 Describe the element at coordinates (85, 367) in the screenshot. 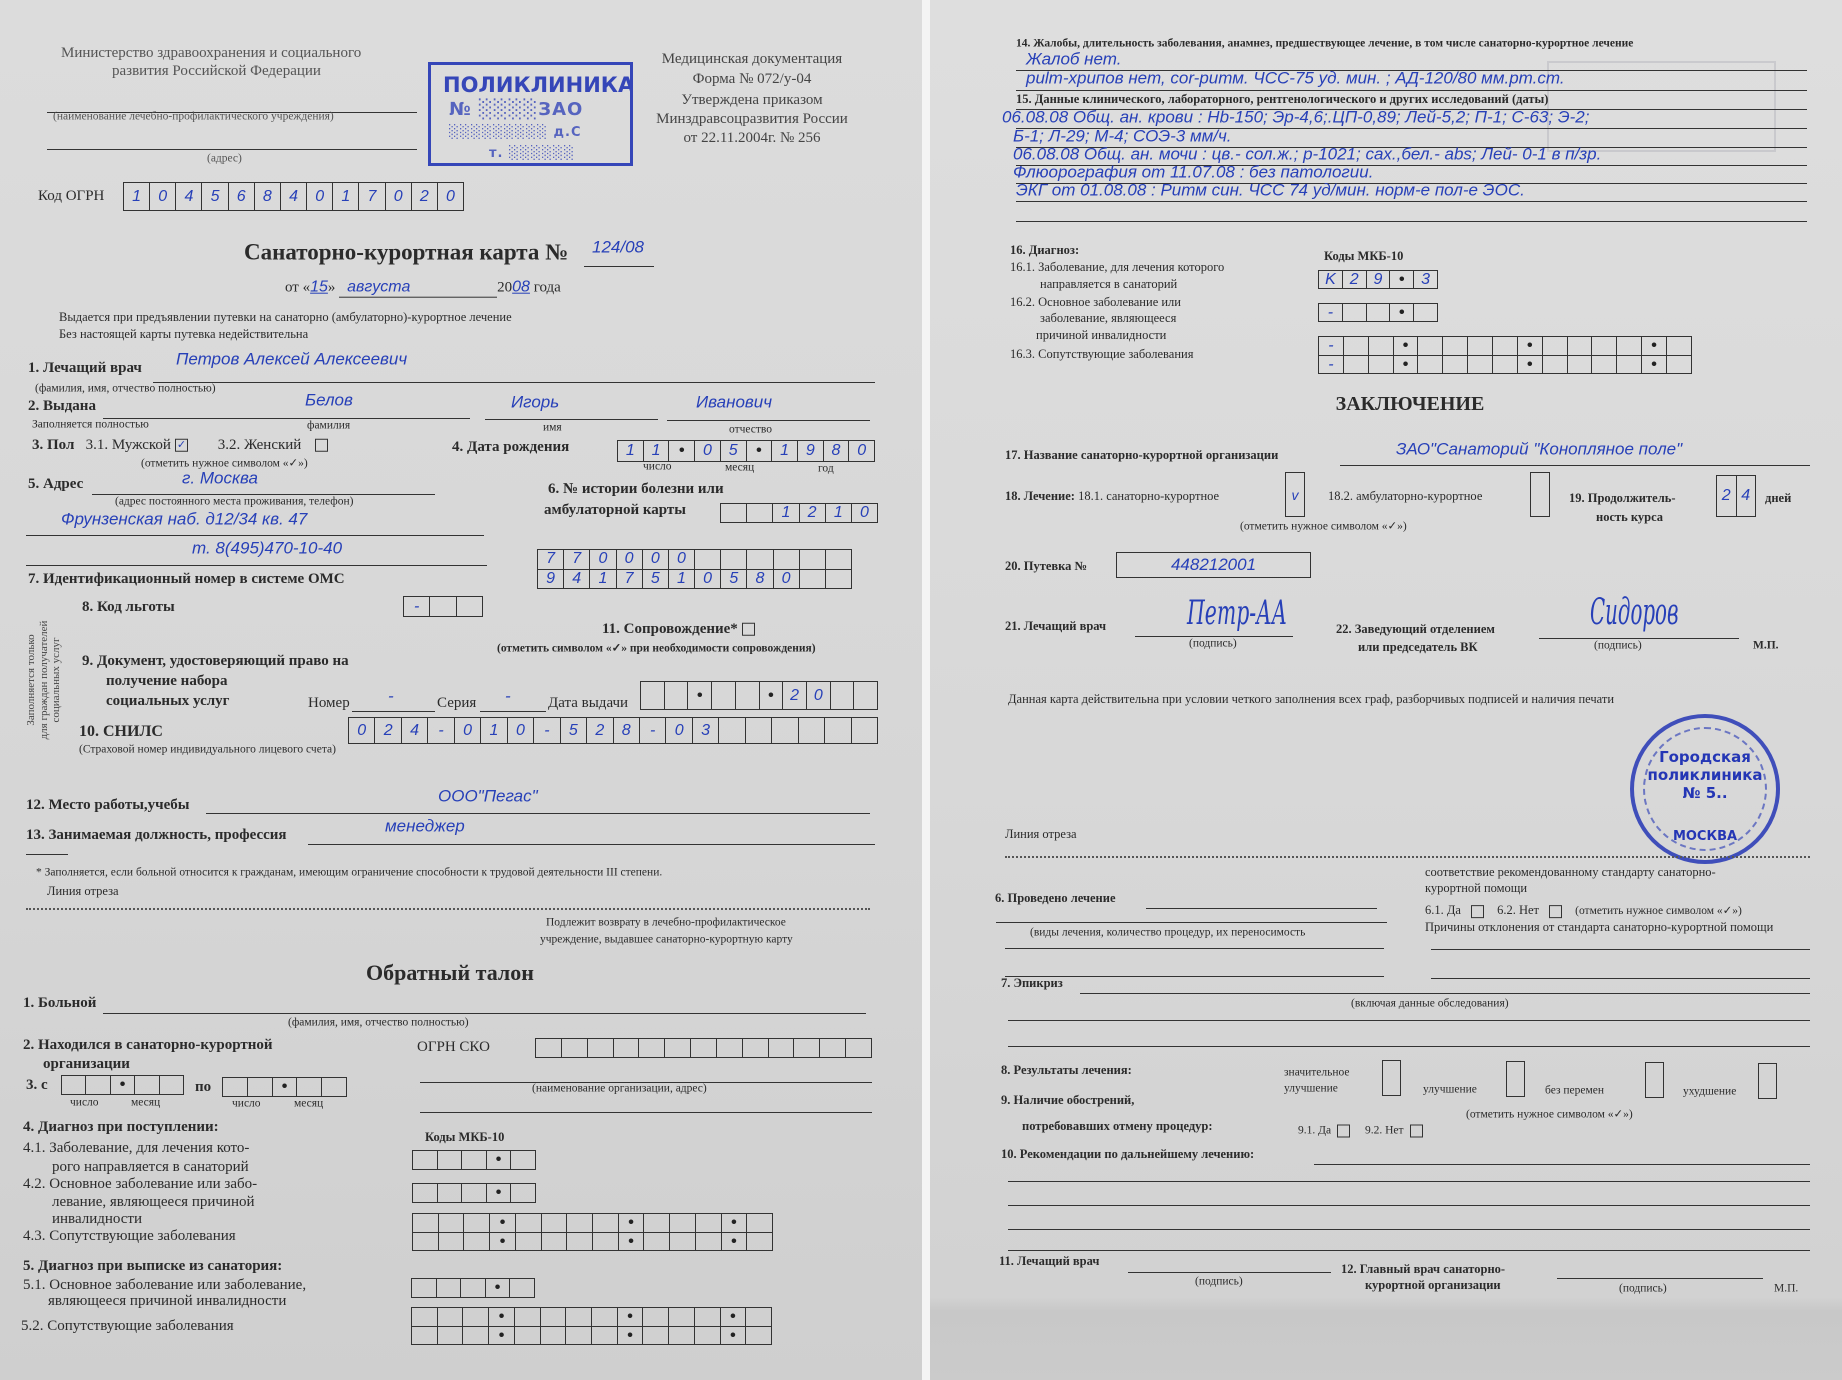

I see `f1-label: 1. Лечащий врач` at that location.